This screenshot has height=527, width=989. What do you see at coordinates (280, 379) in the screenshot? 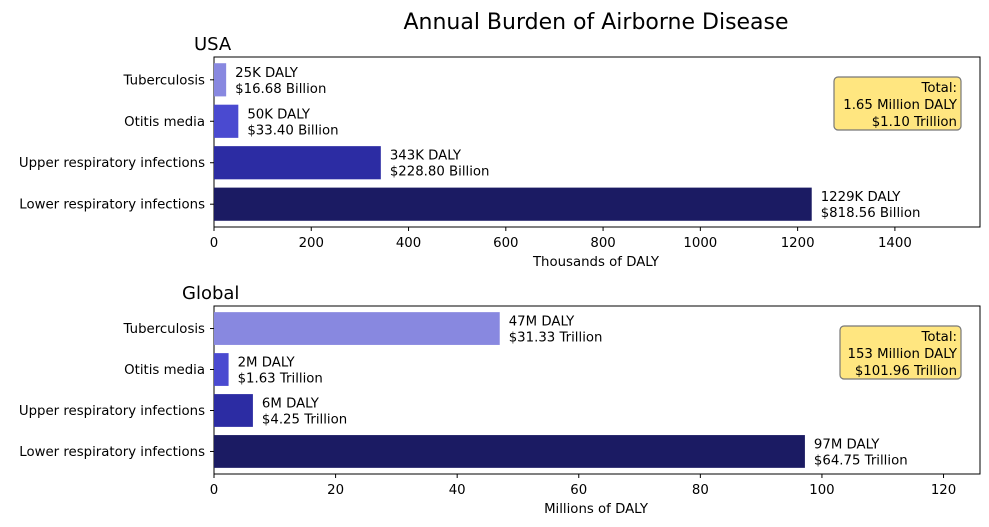
I see `data-label: $1.63 Trillion` at bounding box center [280, 379].